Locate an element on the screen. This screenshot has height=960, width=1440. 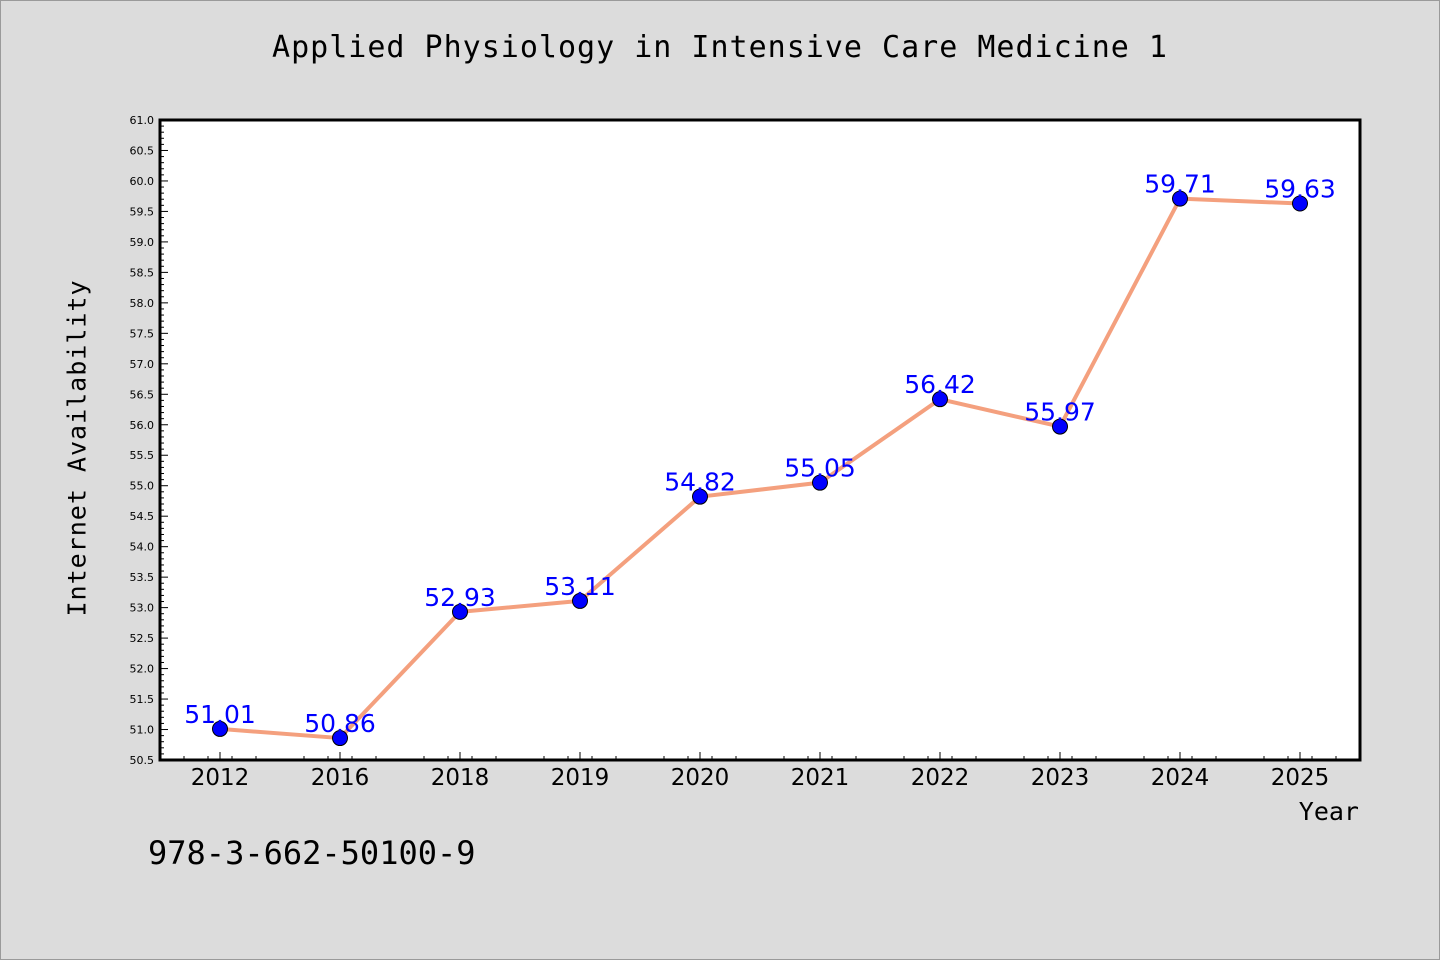
data-label: 55.97 is located at coordinates (1060, 412).